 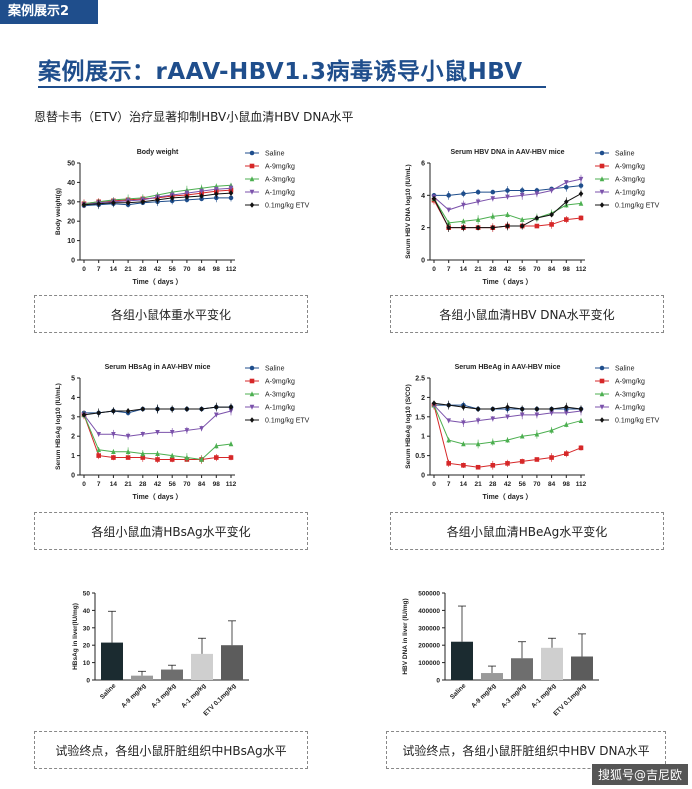 I want to click on y-tick-label: 50, so click(x=71, y=164).